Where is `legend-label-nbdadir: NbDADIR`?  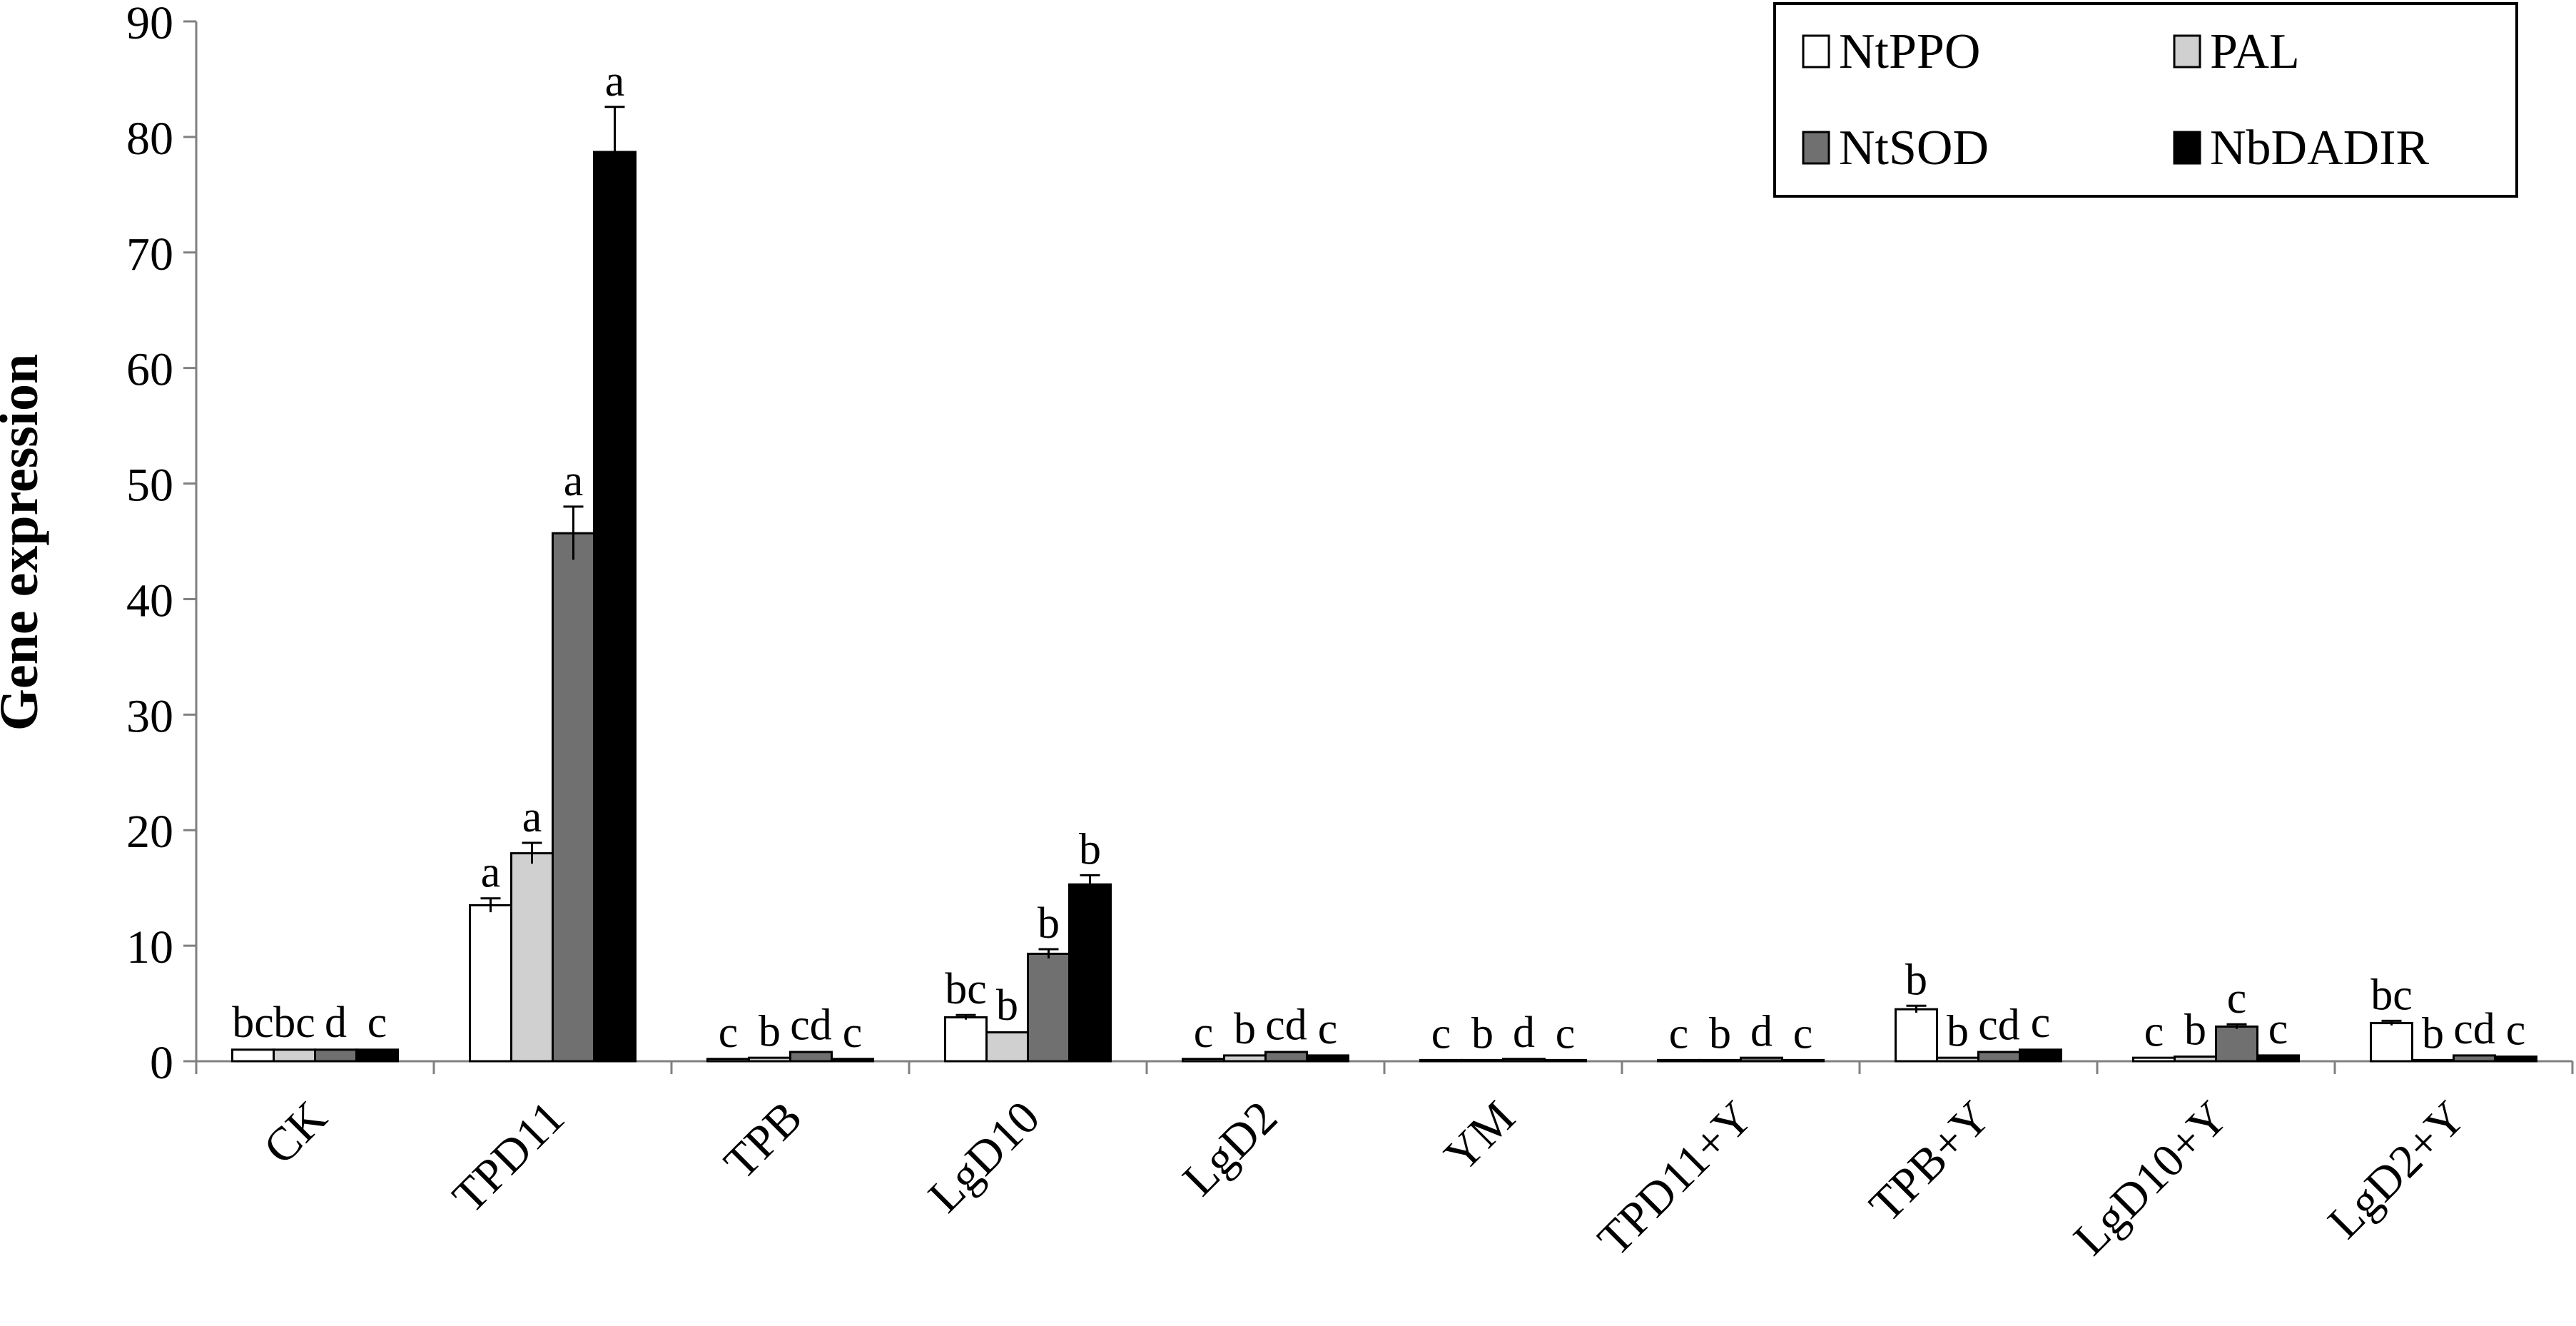 legend-label-nbdadir: NbDADIR is located at coordinates (2320, 148).